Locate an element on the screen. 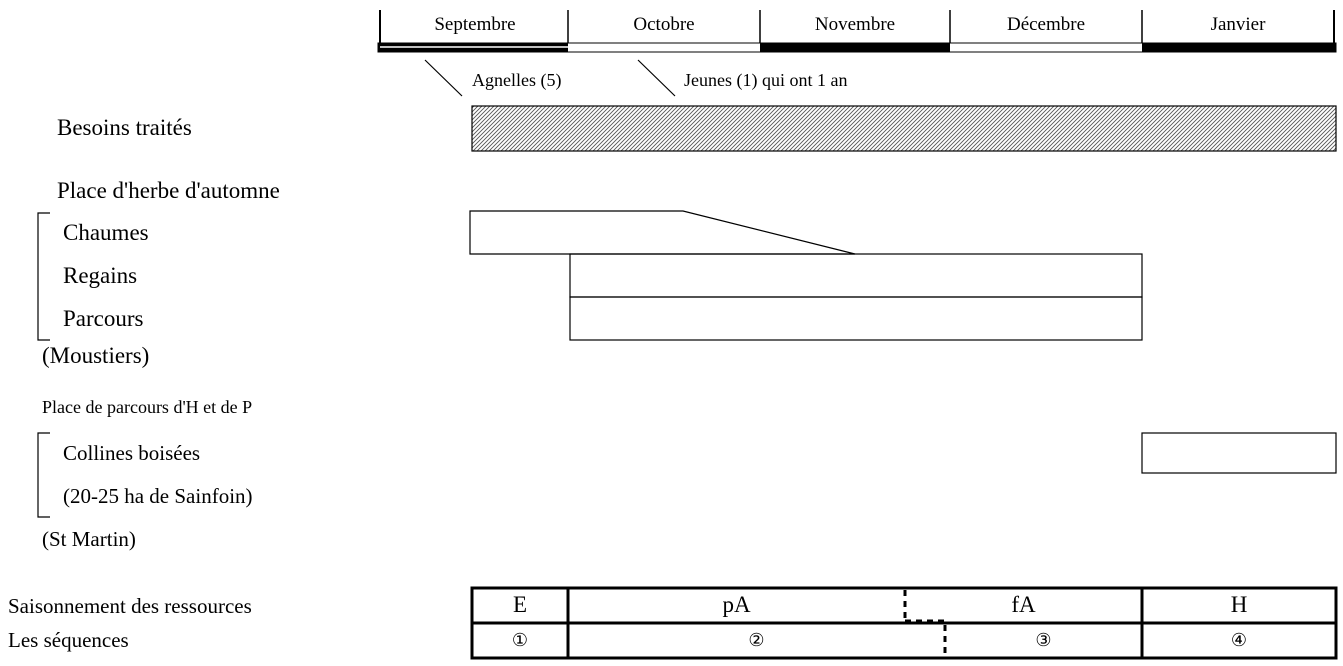 The width and height of the screenshot is (1343, 666). month-header-band is located at coordinates (857, 47).